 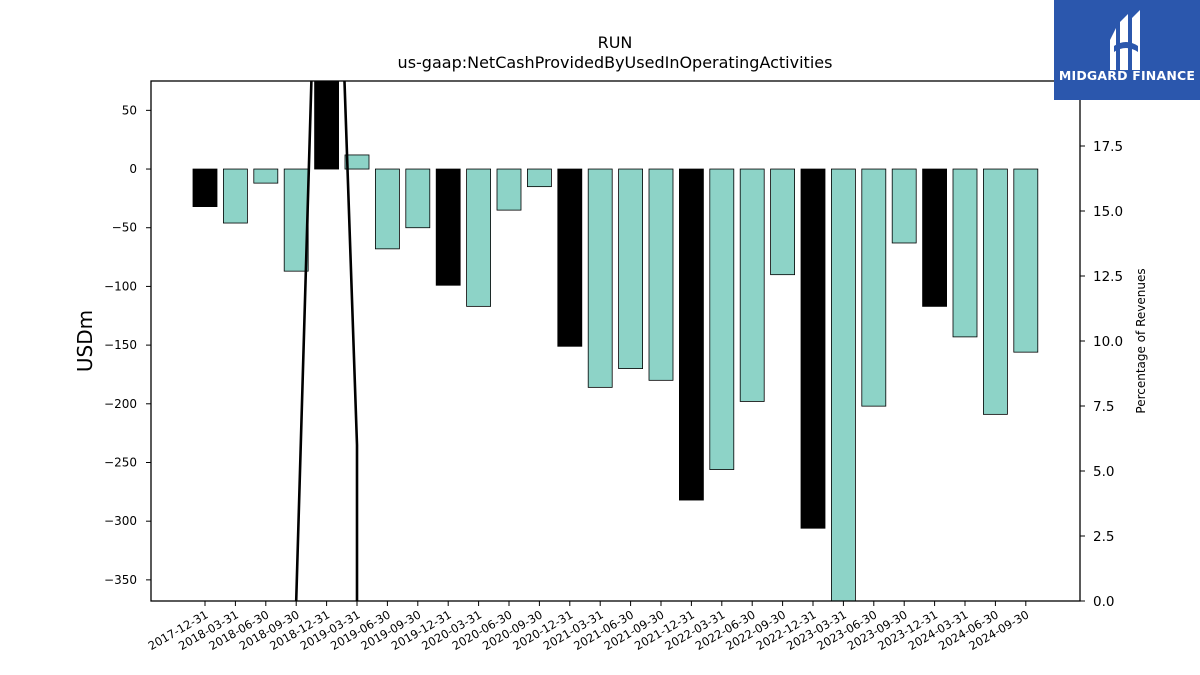 What do you see at coordinates (120, 521) in the screenshot?
I see `y-tick-label: −300` at bounding box center [120, 521].